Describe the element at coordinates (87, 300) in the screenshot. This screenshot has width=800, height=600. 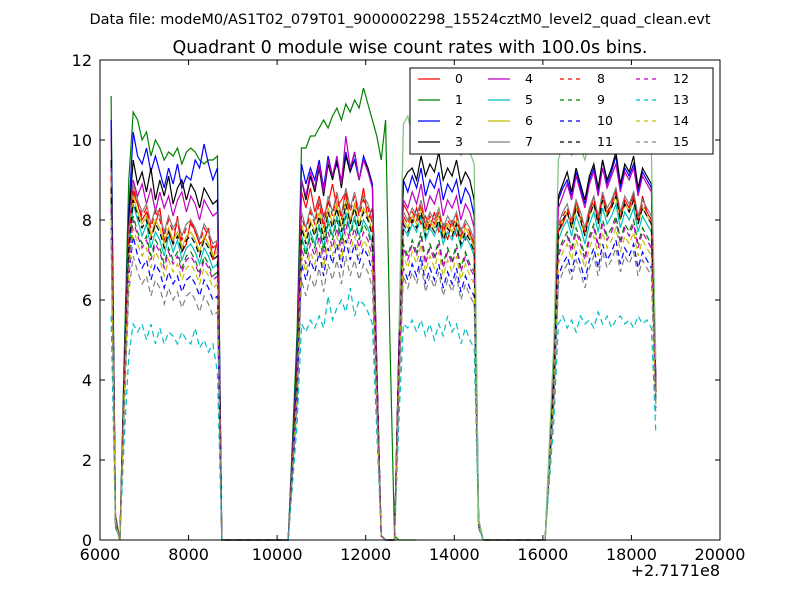
I see `y-tick-label: 6` at that location.